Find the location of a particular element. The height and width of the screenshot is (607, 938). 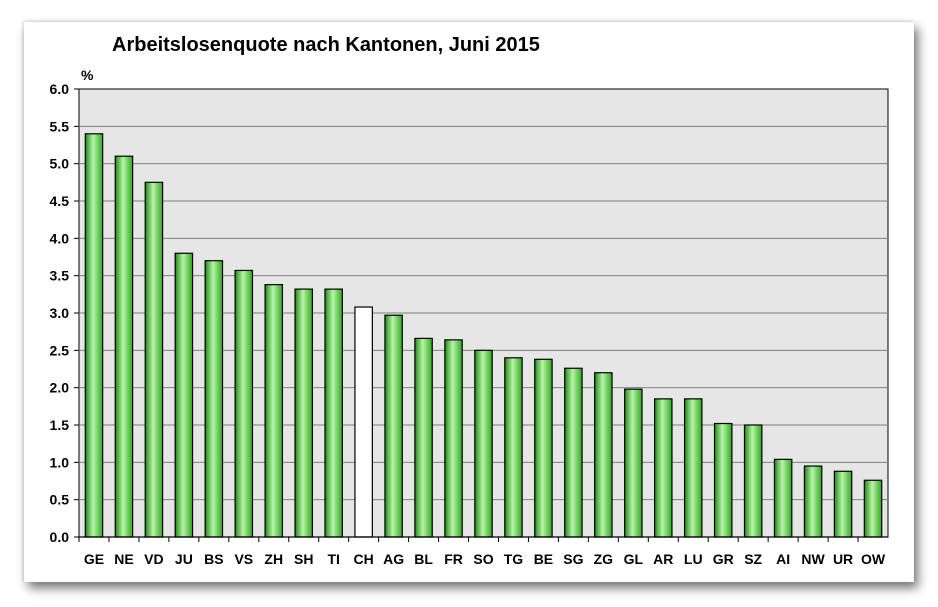

x-tick-label: TI is located at coordinates (333, 559).